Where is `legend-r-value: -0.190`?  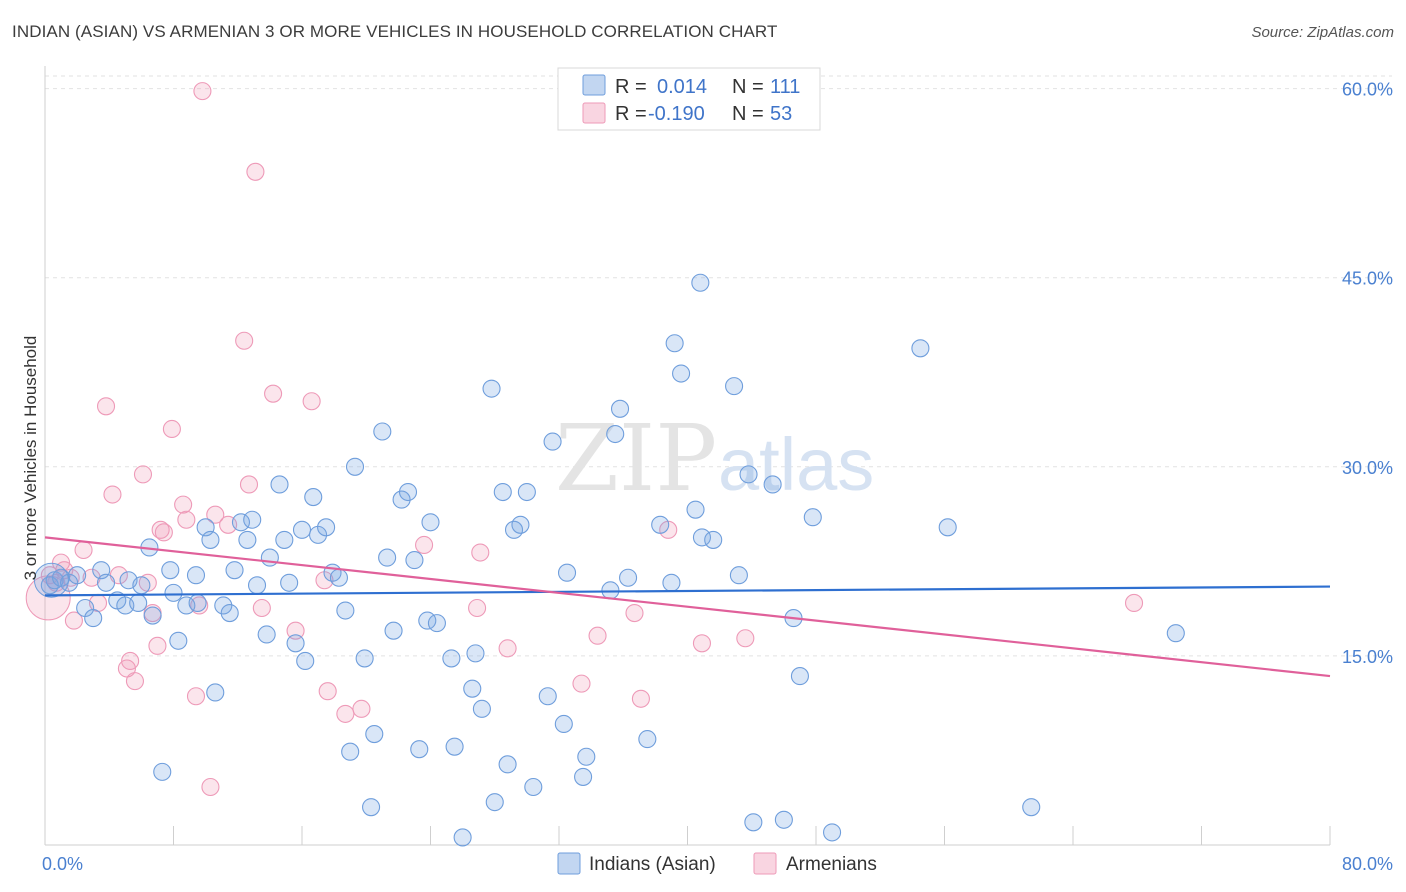
legend-r-value: -0.190 is located at coordinates (676, 114).